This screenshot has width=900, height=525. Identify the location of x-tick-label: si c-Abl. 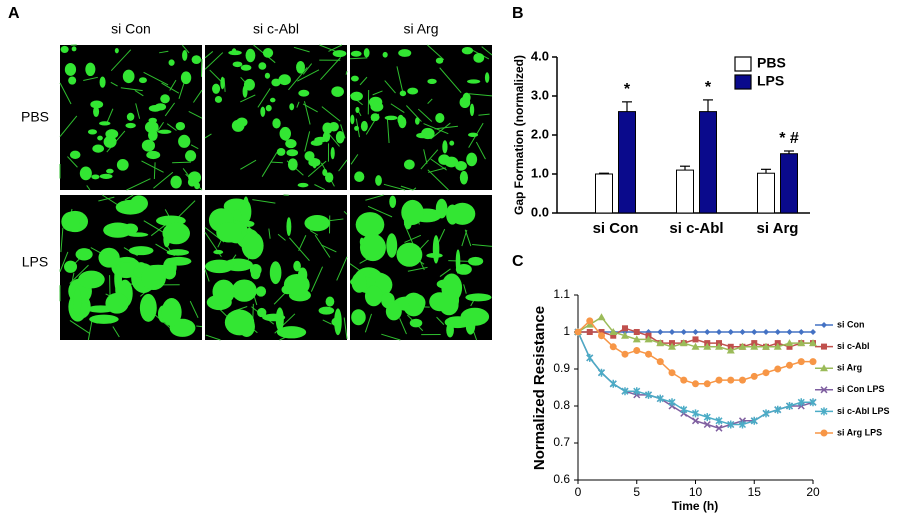
(696, 228).